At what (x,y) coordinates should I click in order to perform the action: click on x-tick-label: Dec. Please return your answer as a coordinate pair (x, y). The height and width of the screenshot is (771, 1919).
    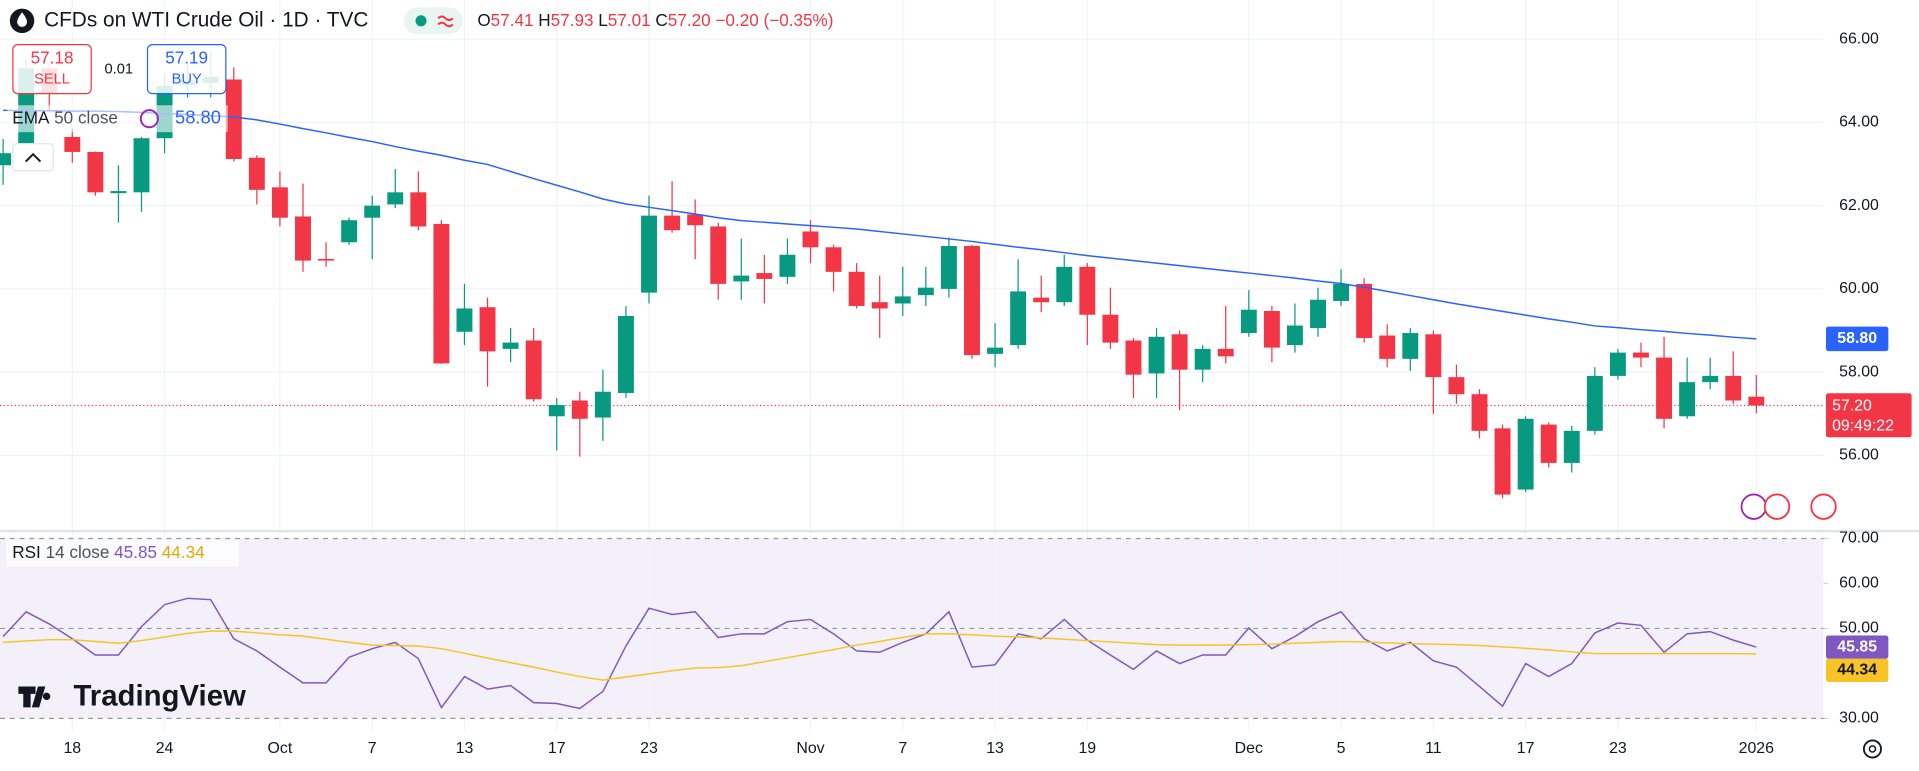
    Looking at the image, I should click on (1249, 748).